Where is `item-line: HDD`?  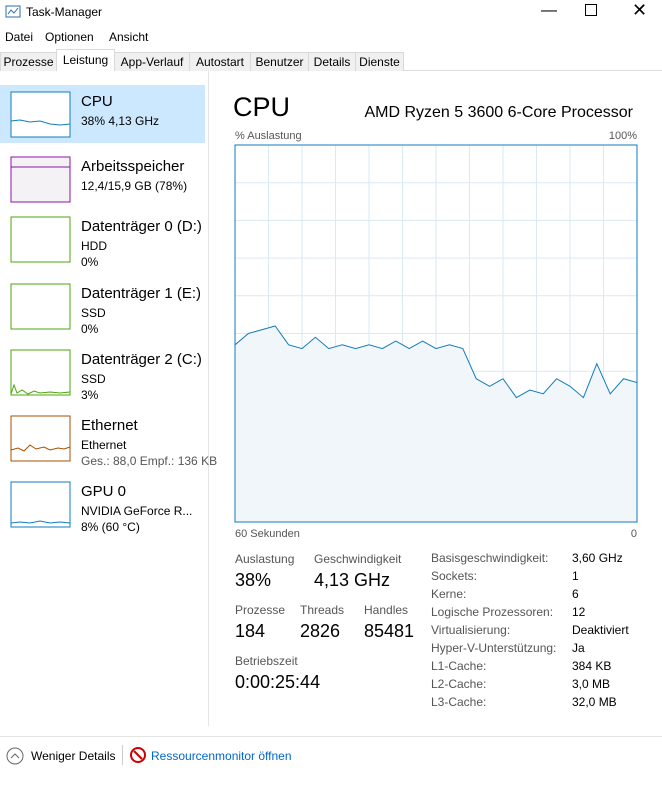 item-line: HDD is located at coordinates (94, 246).